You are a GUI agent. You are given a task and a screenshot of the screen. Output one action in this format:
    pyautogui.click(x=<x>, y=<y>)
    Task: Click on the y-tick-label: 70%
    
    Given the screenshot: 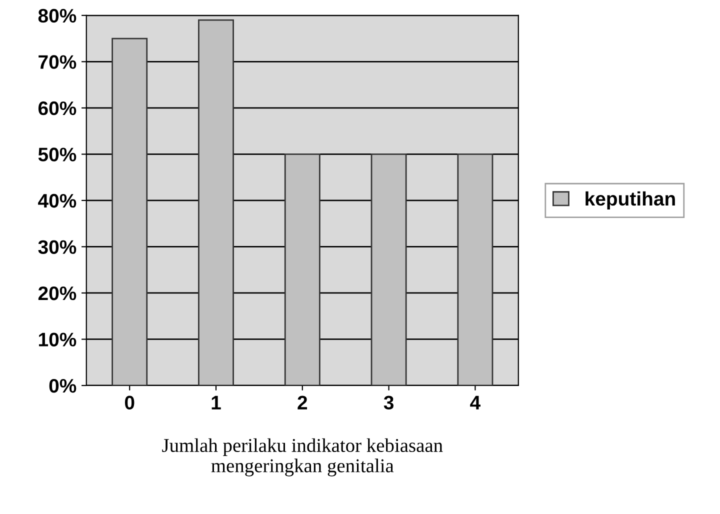 What is the action you would take?
    pyautogui.click(x=57, y=62)
    